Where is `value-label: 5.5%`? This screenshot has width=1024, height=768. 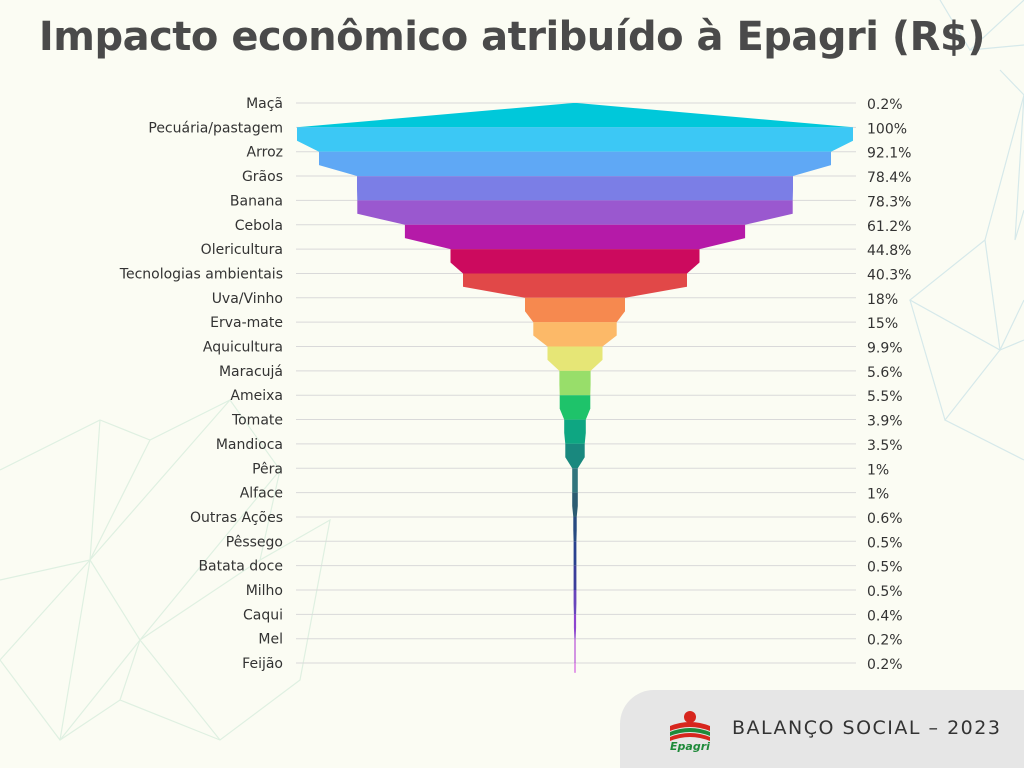 value-label: 5.5% is located at coordinates (885, 397).